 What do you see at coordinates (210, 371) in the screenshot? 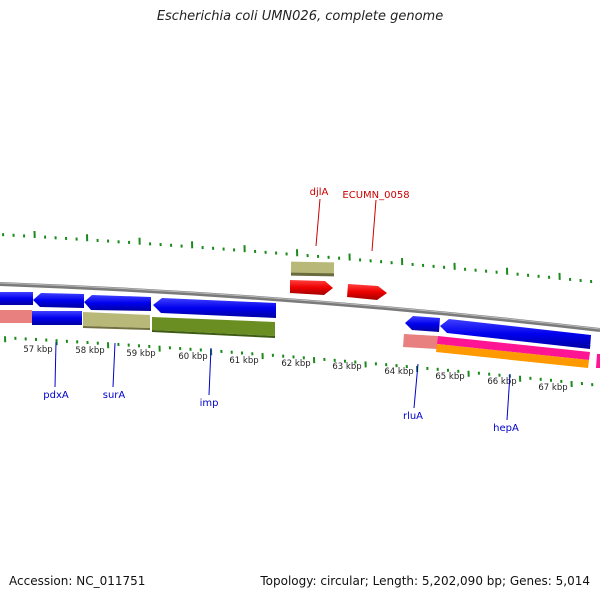
I see `leader-imp` at bounding box center [210, 371].